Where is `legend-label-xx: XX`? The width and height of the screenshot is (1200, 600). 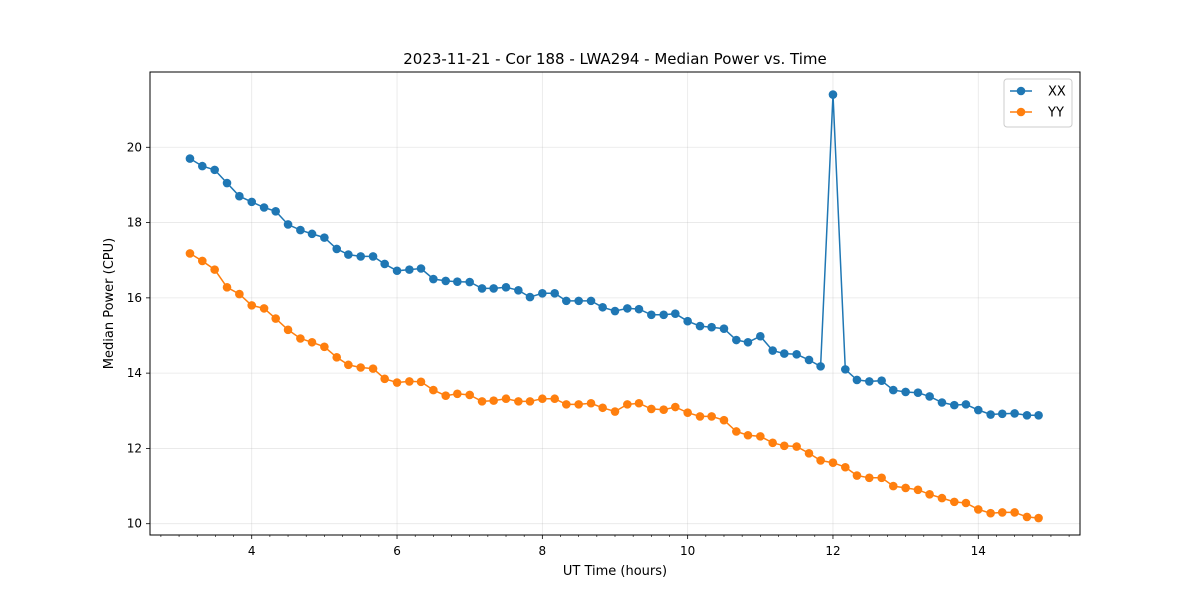 legend-label-xx: XX is located at coordinates (1057, 92).